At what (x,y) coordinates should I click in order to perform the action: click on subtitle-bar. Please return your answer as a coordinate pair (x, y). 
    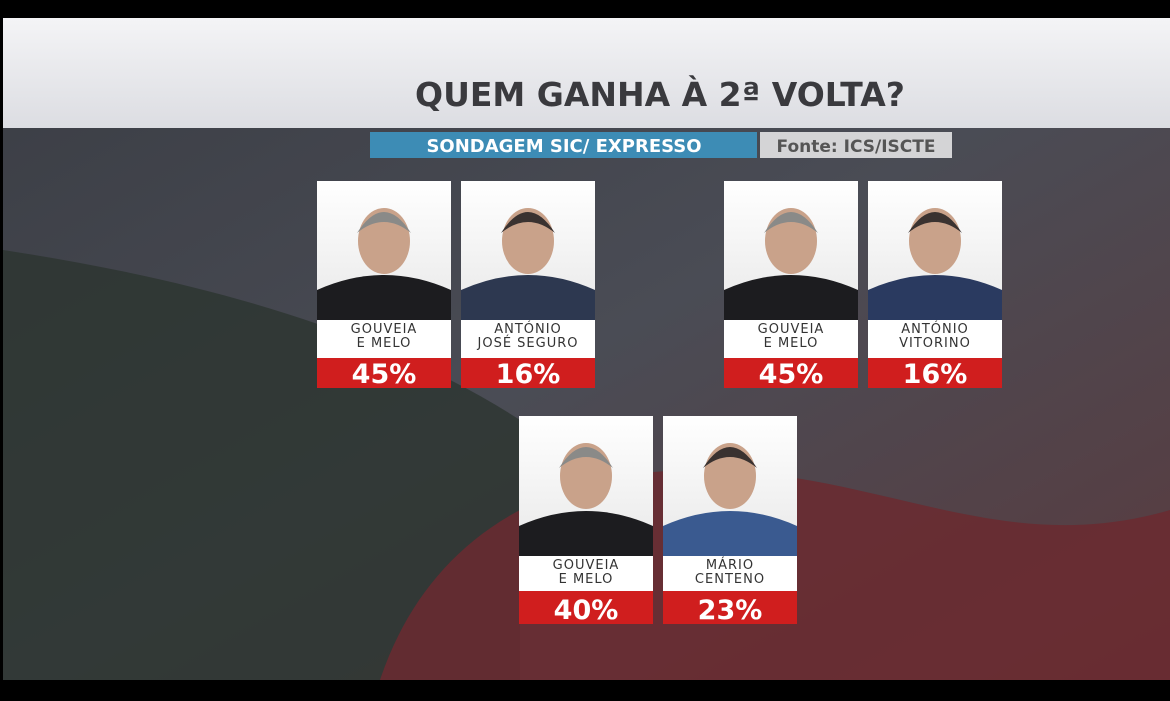
    Looking at the image, I should click on (563, 145).